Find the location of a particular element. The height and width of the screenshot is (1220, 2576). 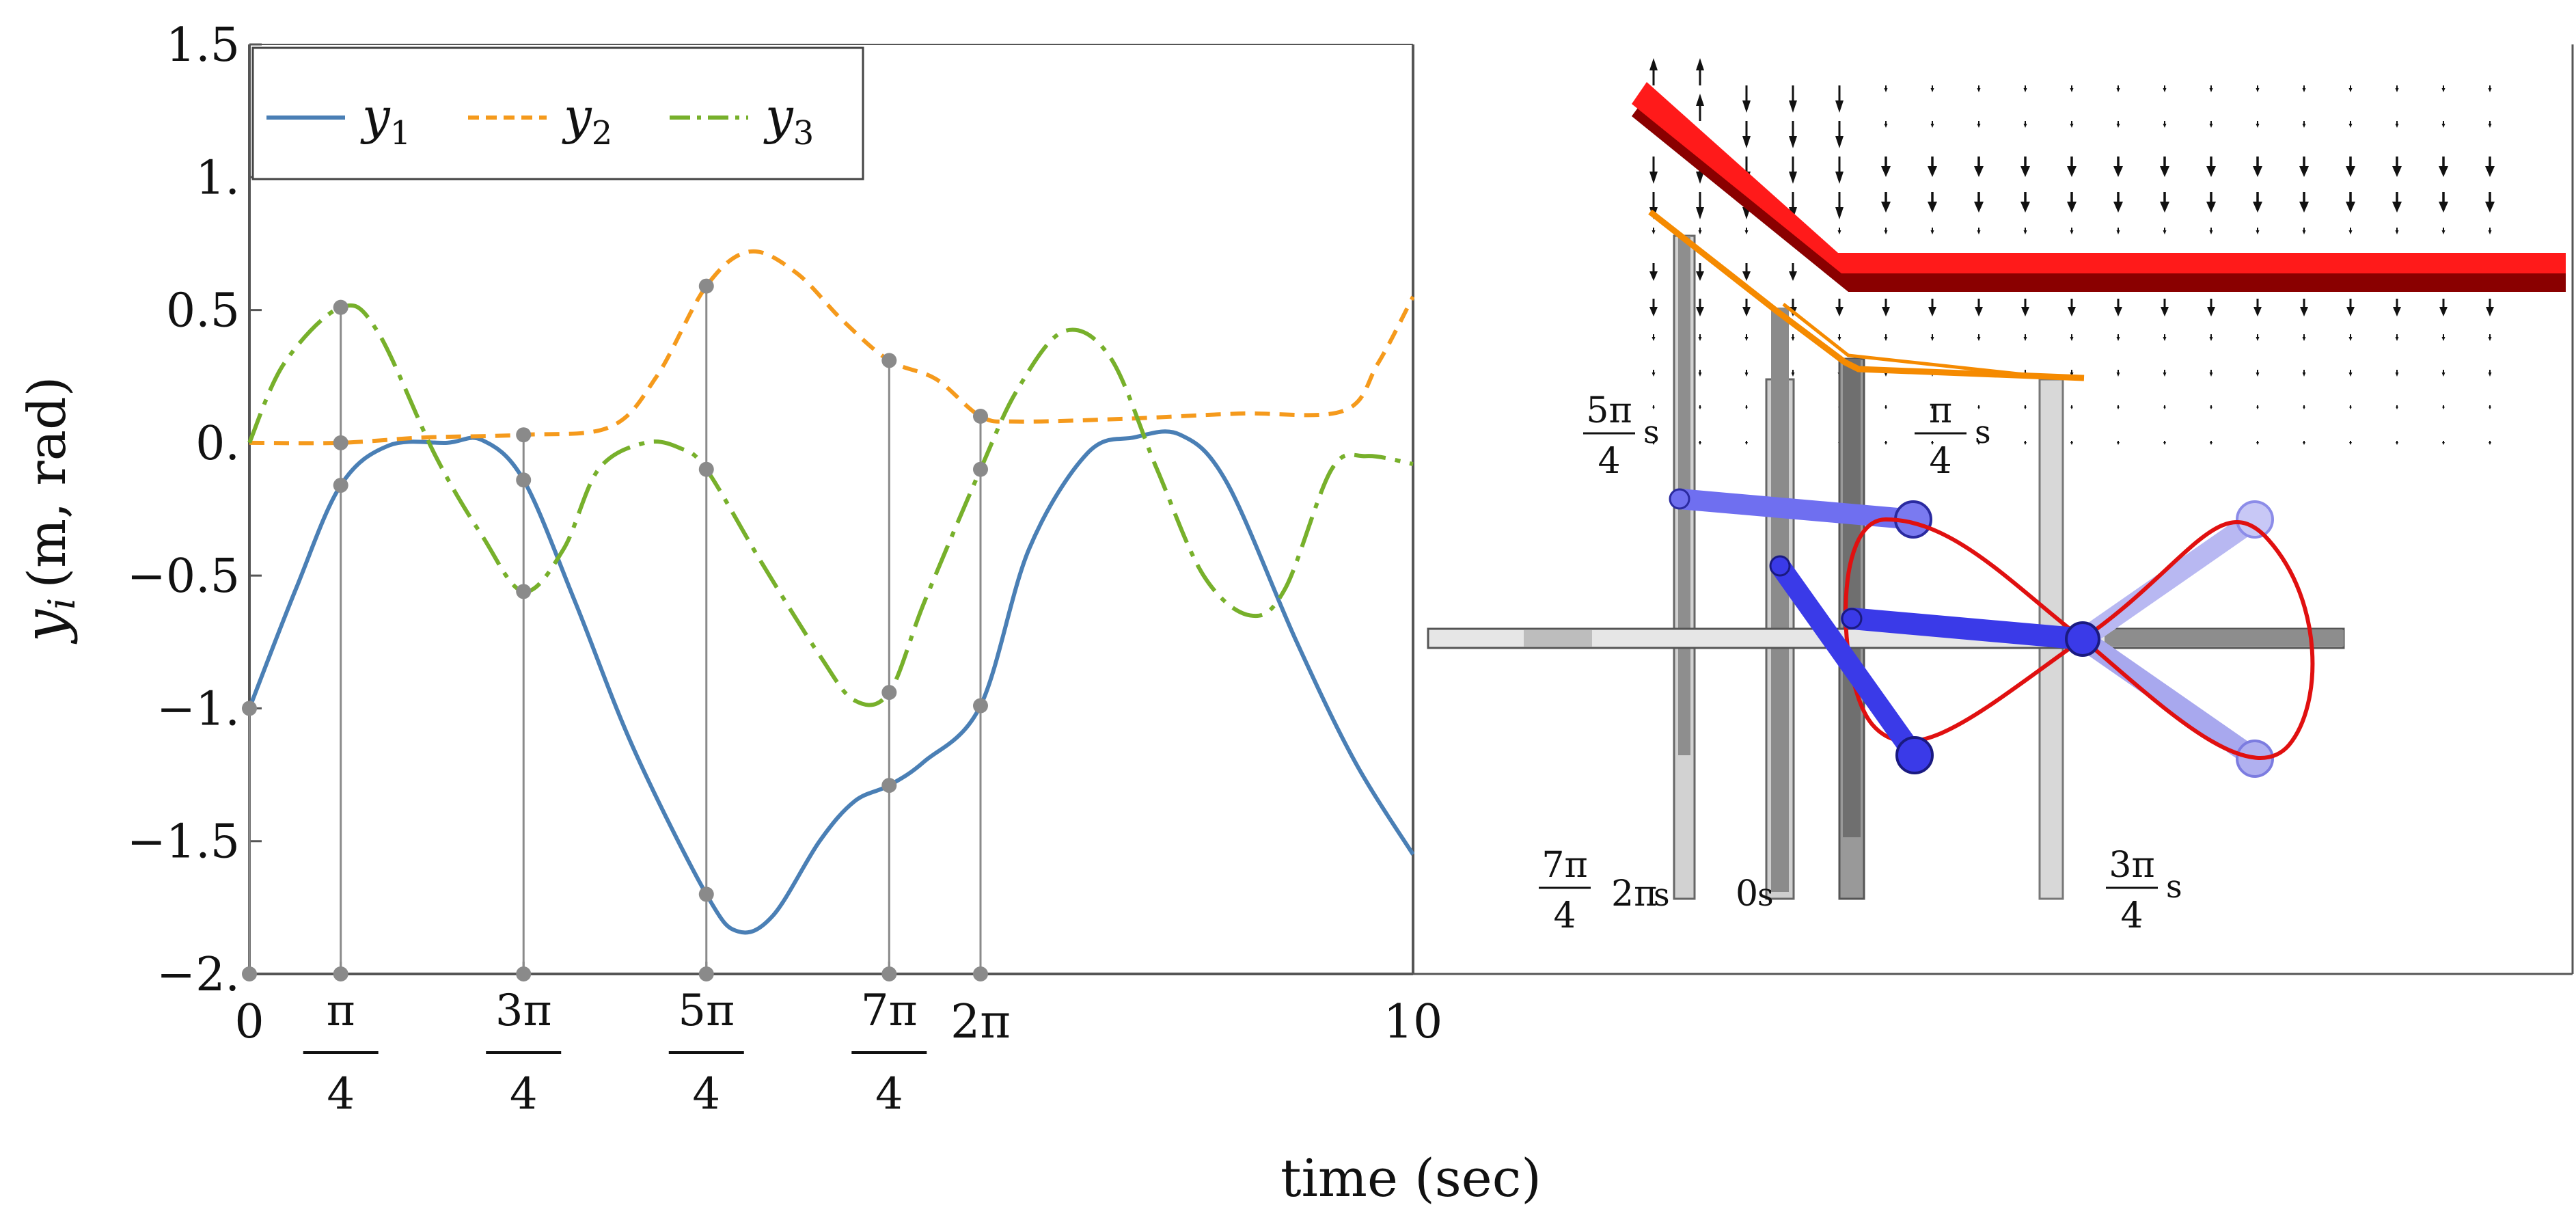

annotation-5pi4: 5π 4s is located at coordinates (1621, 436).